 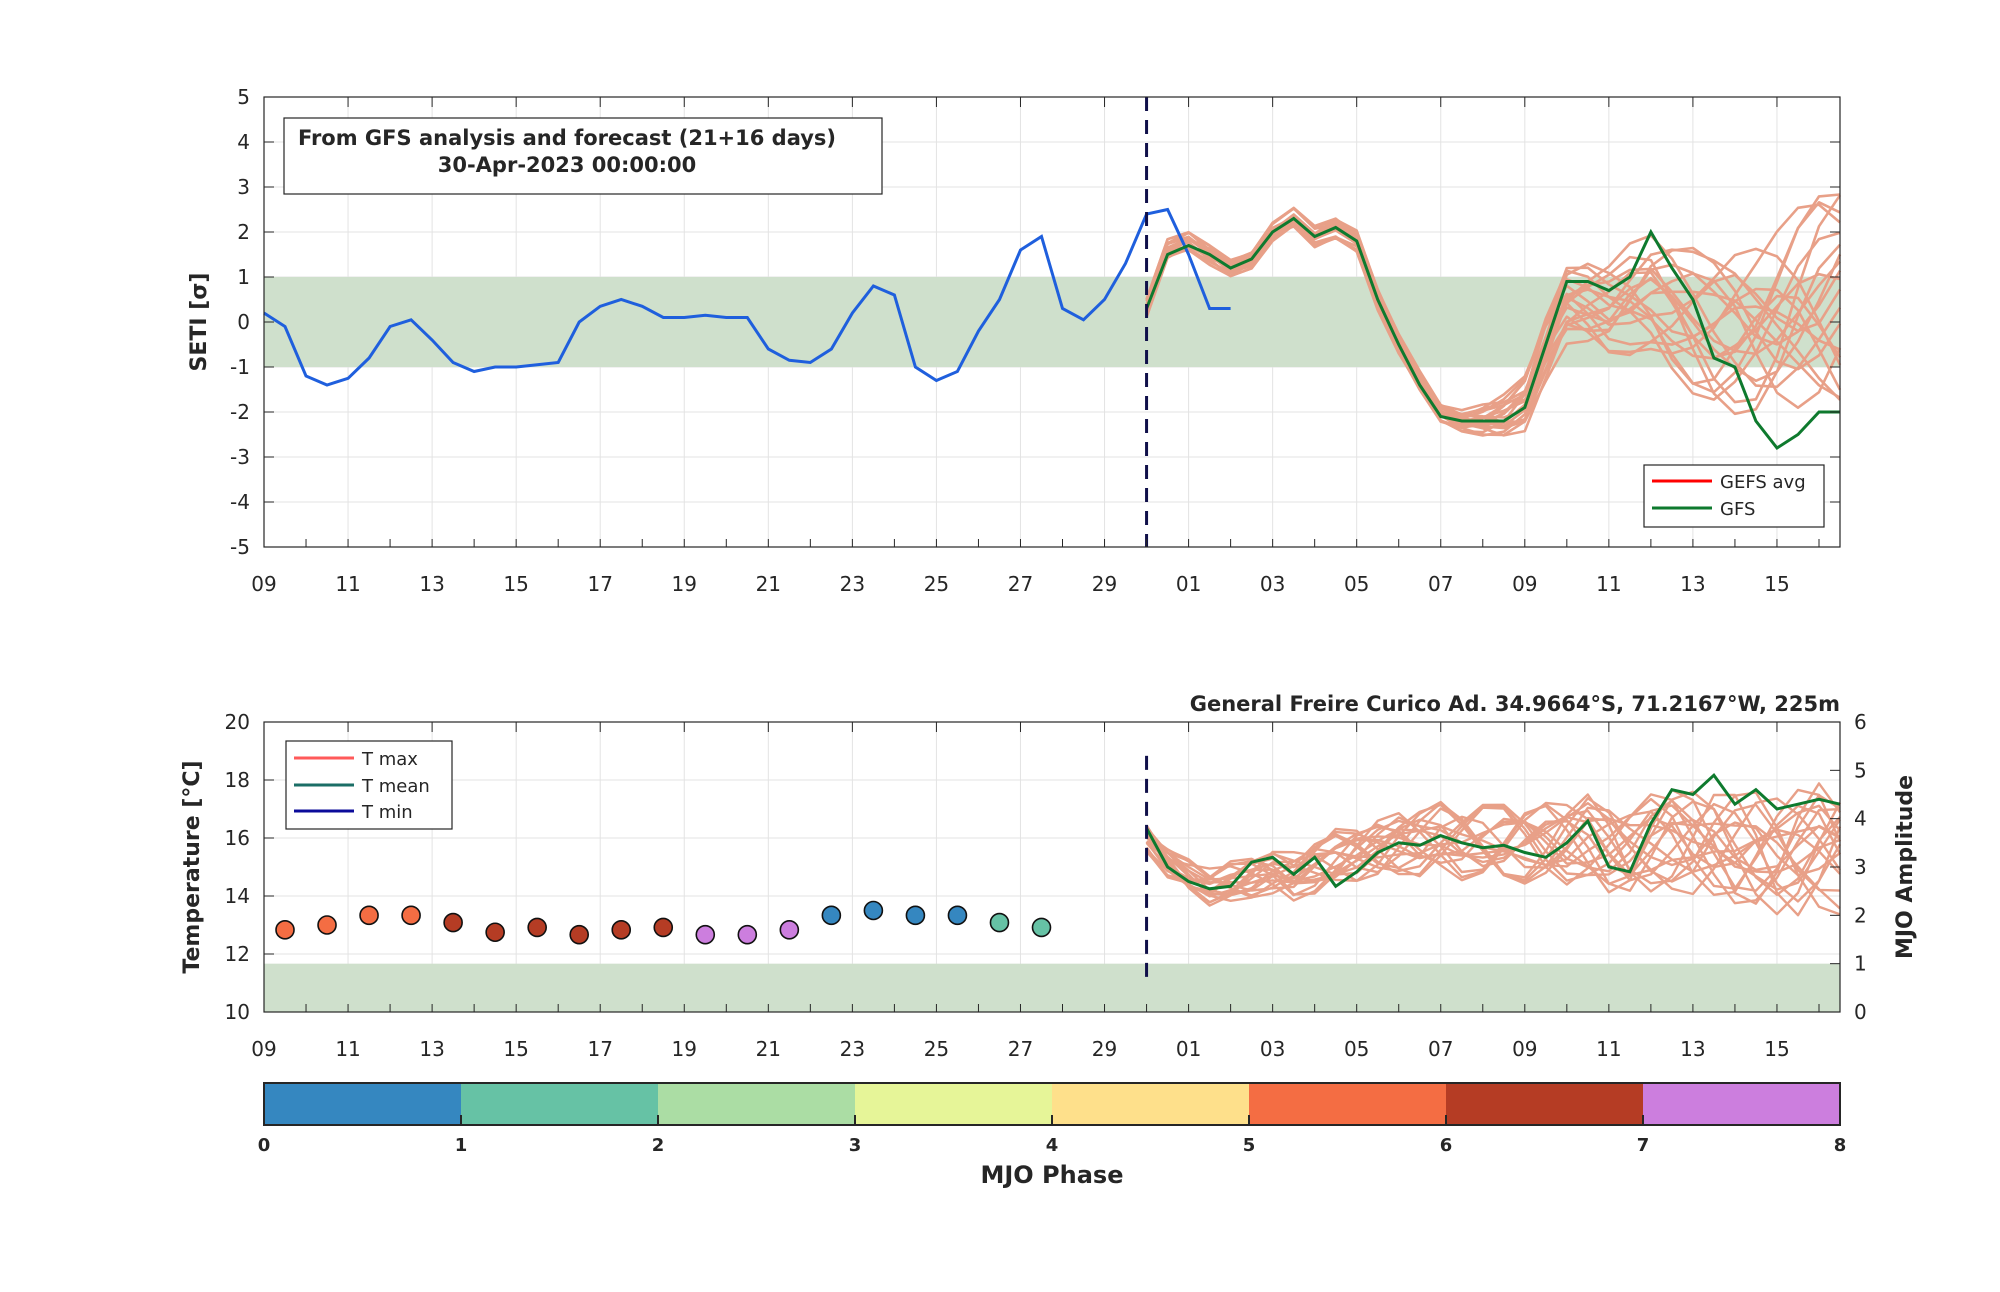 I want to click on temp-ytick-label: 20, so click(x=237, y=722).